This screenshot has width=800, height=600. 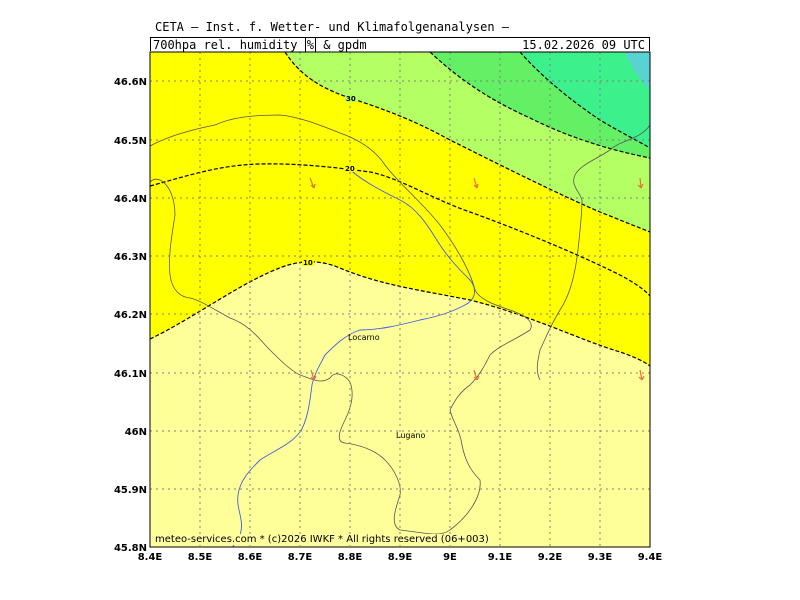 I want to click on y-tick-label: 46.5N, so click(x=130, y=141).